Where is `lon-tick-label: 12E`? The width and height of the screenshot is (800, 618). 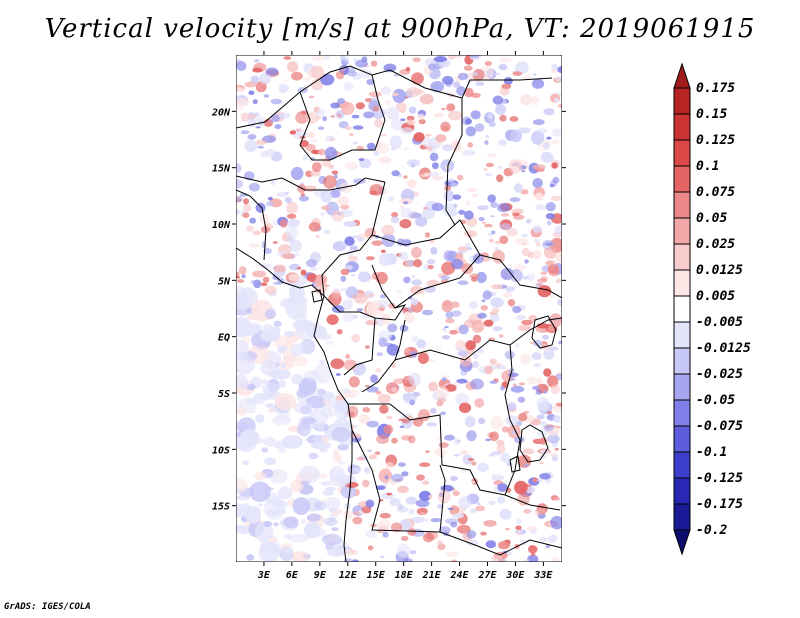 lon-tick-label: 12E is located at coordinates (348, 575).